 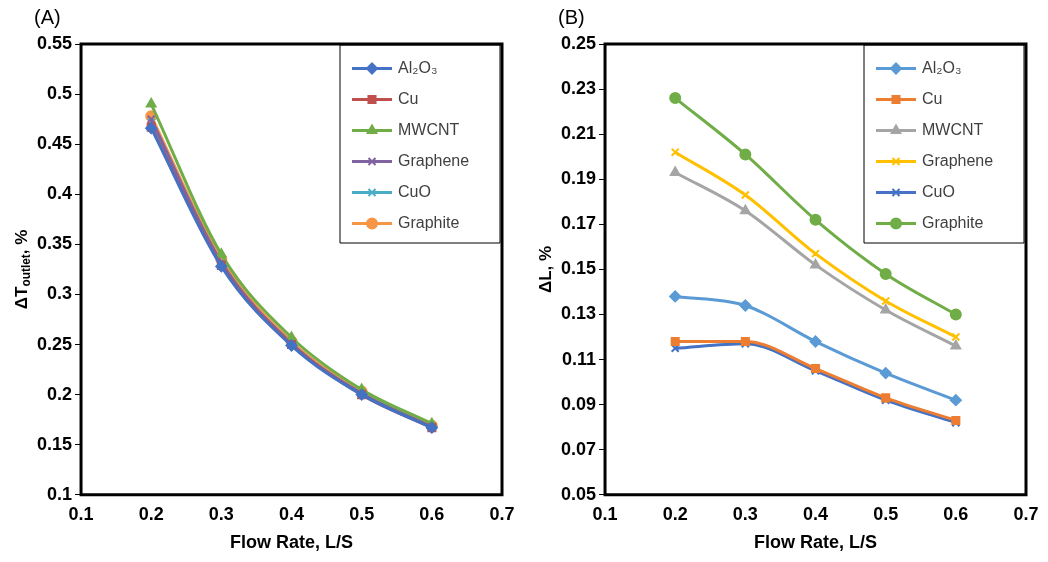 What do you see at coordinates (60, 493) in the screenshot?
I see `y-tick-label: 0.1` at bounding box center [60, 493].